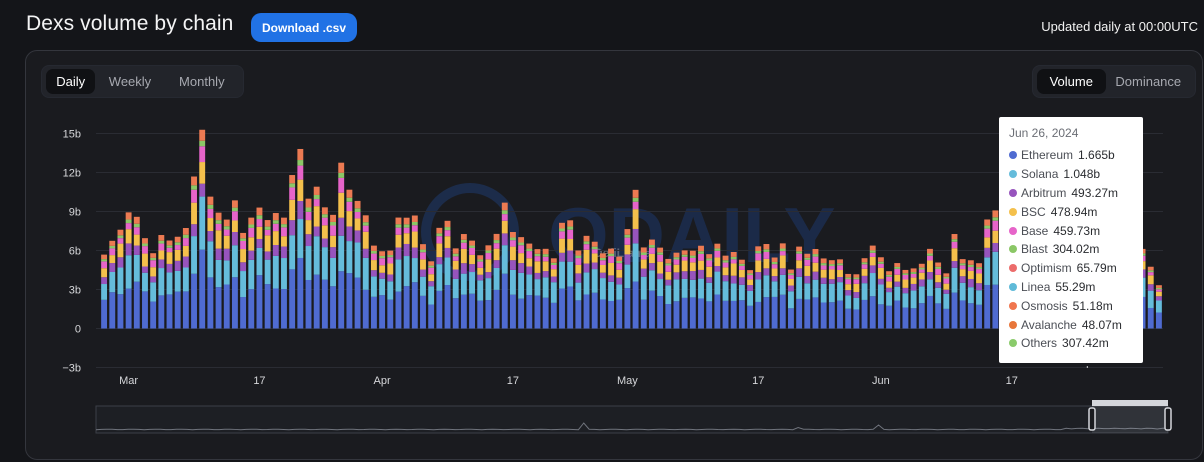 This screenshot has width=1204, height=462. What do you see at coordinates (304, 27) in the screenshot?
I see `download-csv-button: Download .csv` at bounding box center [304, 27].